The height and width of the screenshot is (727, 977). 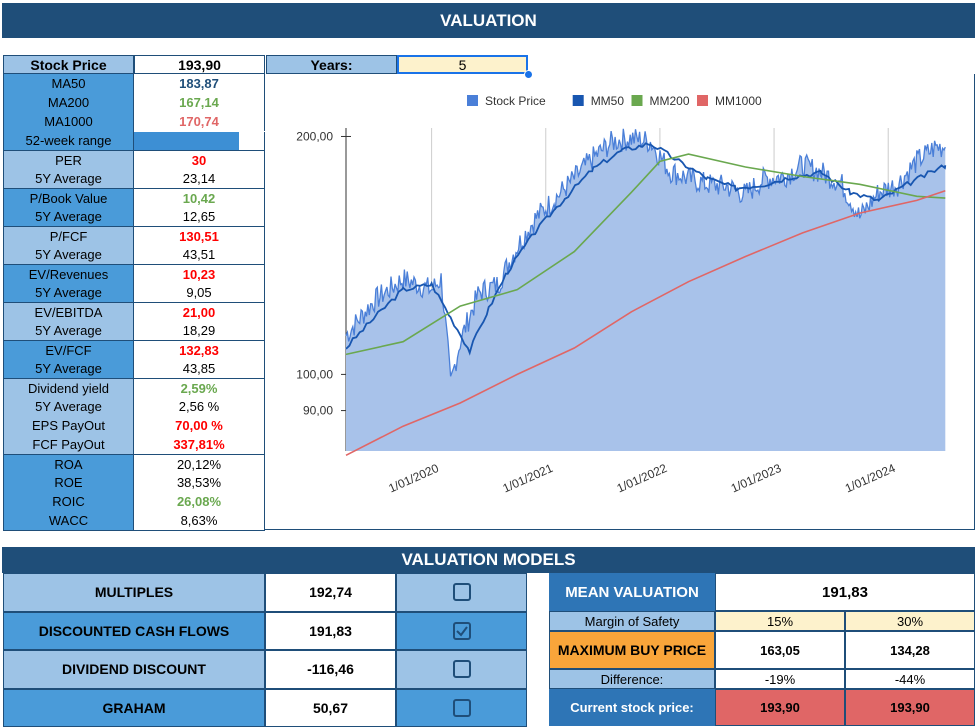 What do you see at coordinates (632, 592) in the screenshot?
I see `mean-valuation-label: MEAN VALUATION` at bounding box center [632, 592].